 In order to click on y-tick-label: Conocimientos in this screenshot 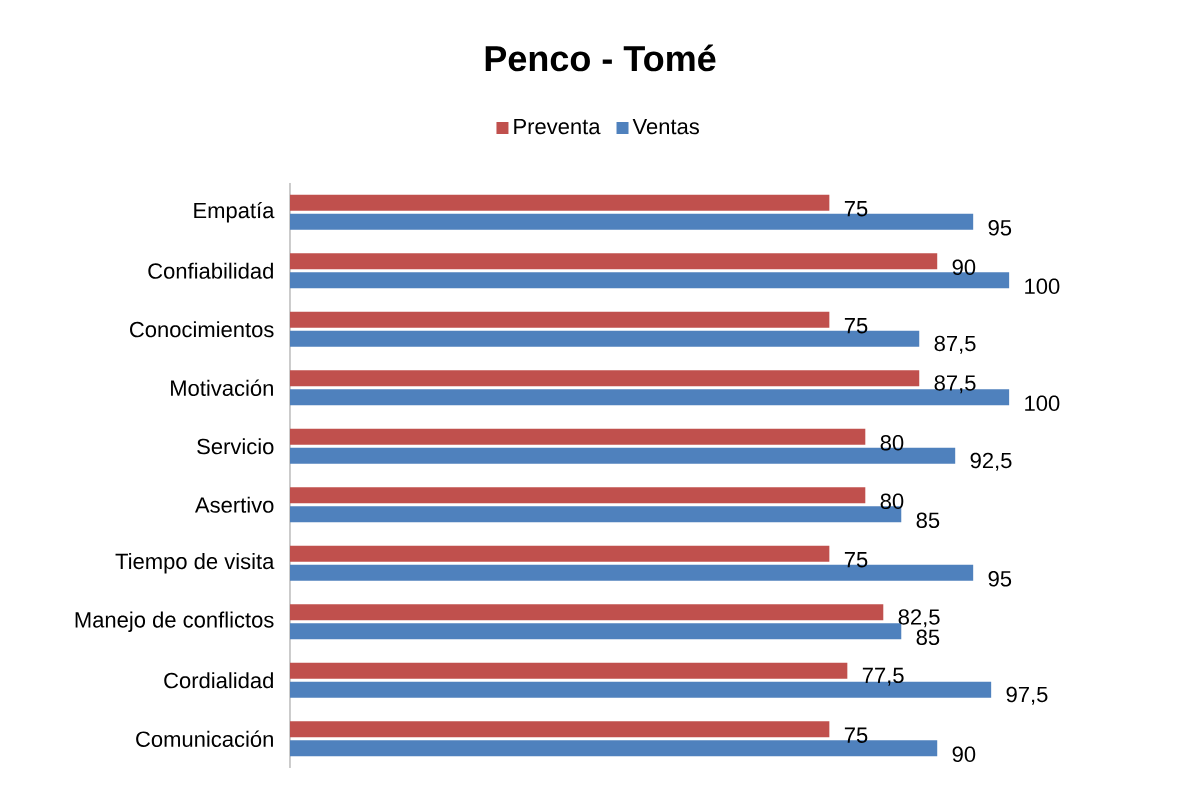, I will do `click(202, 329)`.